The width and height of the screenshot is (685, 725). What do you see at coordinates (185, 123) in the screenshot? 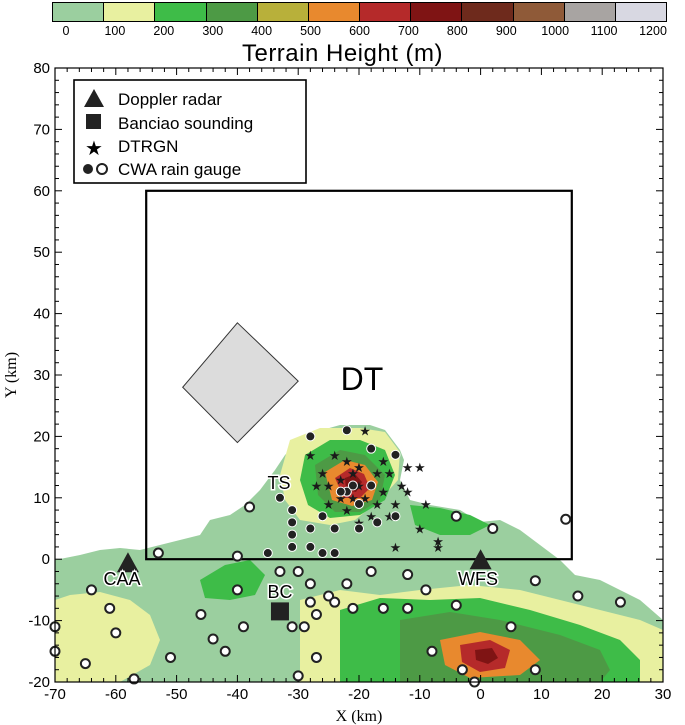
I see `legend-label-sounding: Banciao sounding` at bounding box center [185, 123].